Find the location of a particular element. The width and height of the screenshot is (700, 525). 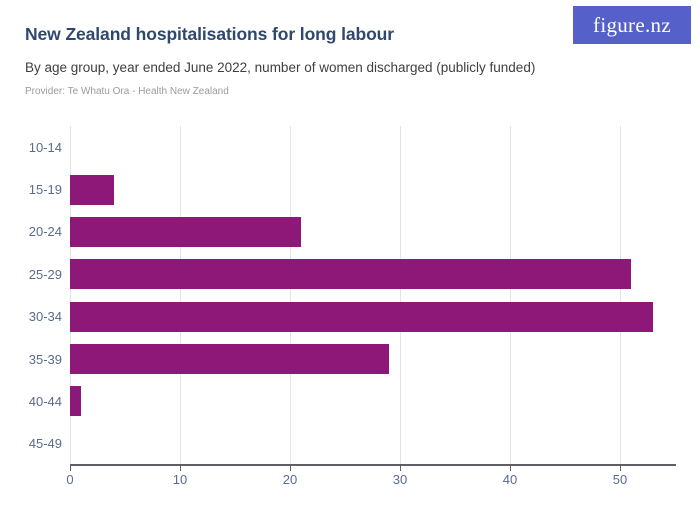

y-axis-label-45-49: 45-49 is located at coordinates (45, 444).